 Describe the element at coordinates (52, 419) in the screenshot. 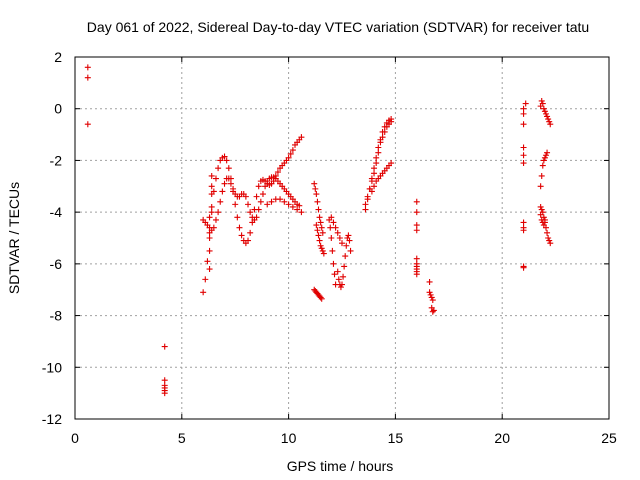

I see `y-tick-label: -12` at that location.